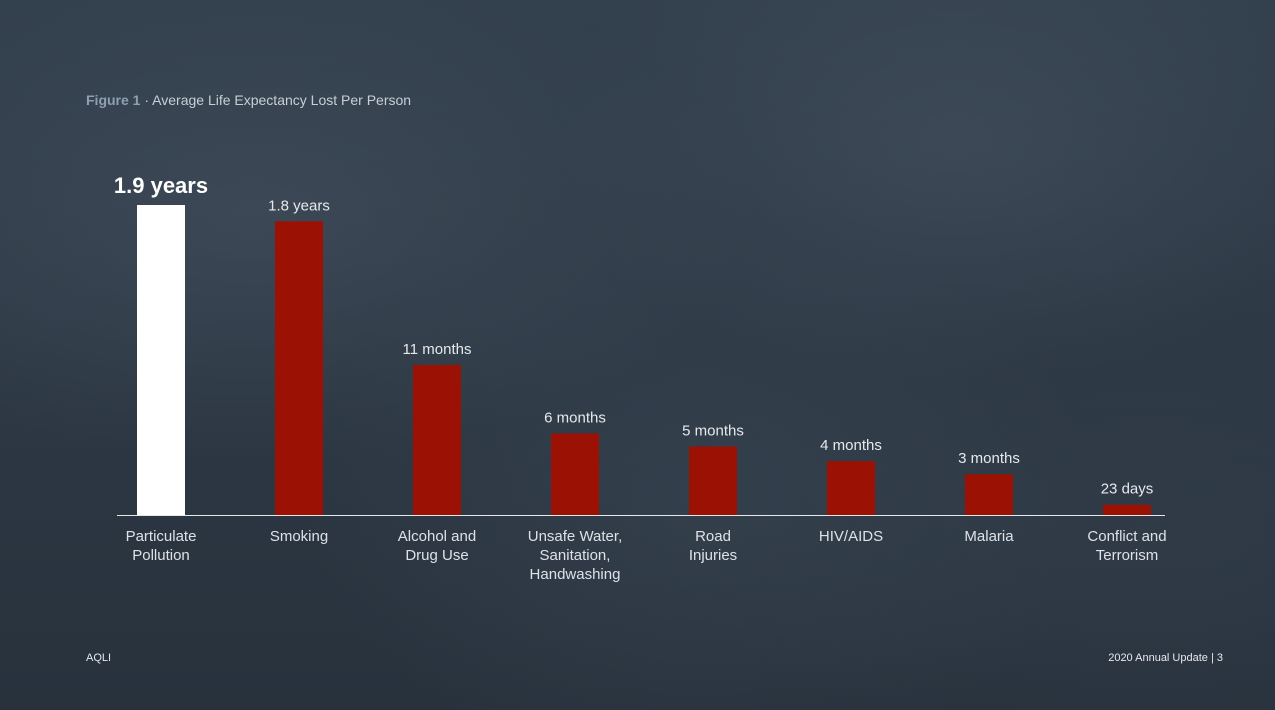  Describe the element at coordinates (161, 546) in the screenshot. I see `category-label-0: Particulate Pollution` at that location.